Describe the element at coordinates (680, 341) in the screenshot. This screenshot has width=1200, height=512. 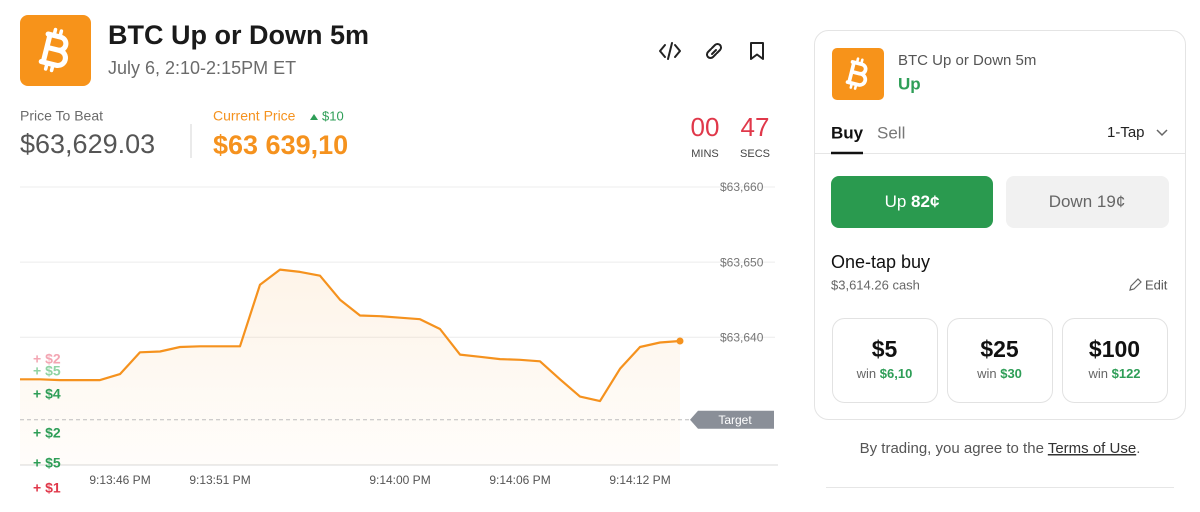
I see `current-point` at that location.